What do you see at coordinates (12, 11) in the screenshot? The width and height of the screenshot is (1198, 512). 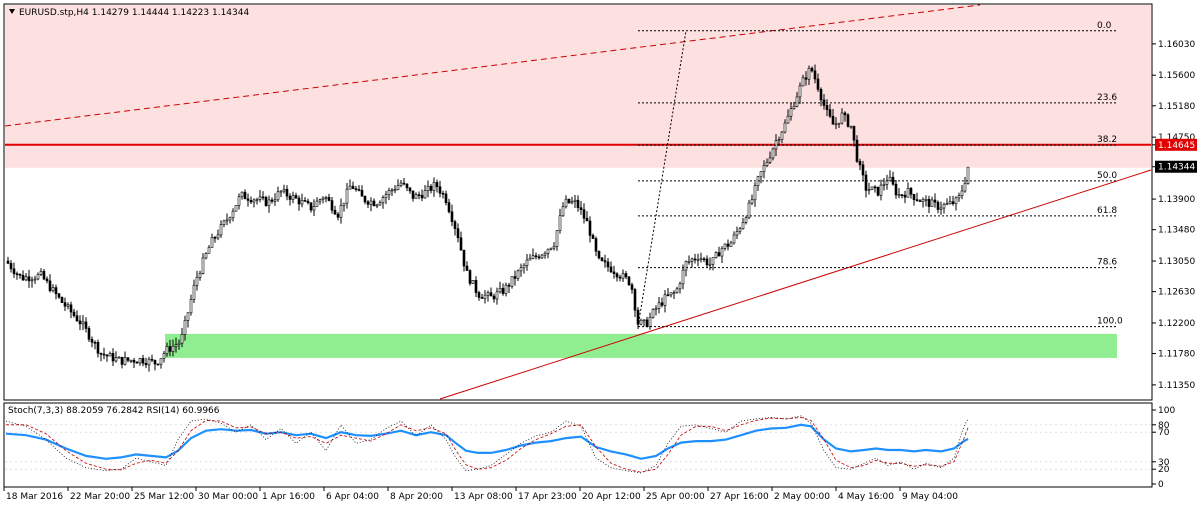 I see `triangle-down-icon` at bounding box center [12, 11].